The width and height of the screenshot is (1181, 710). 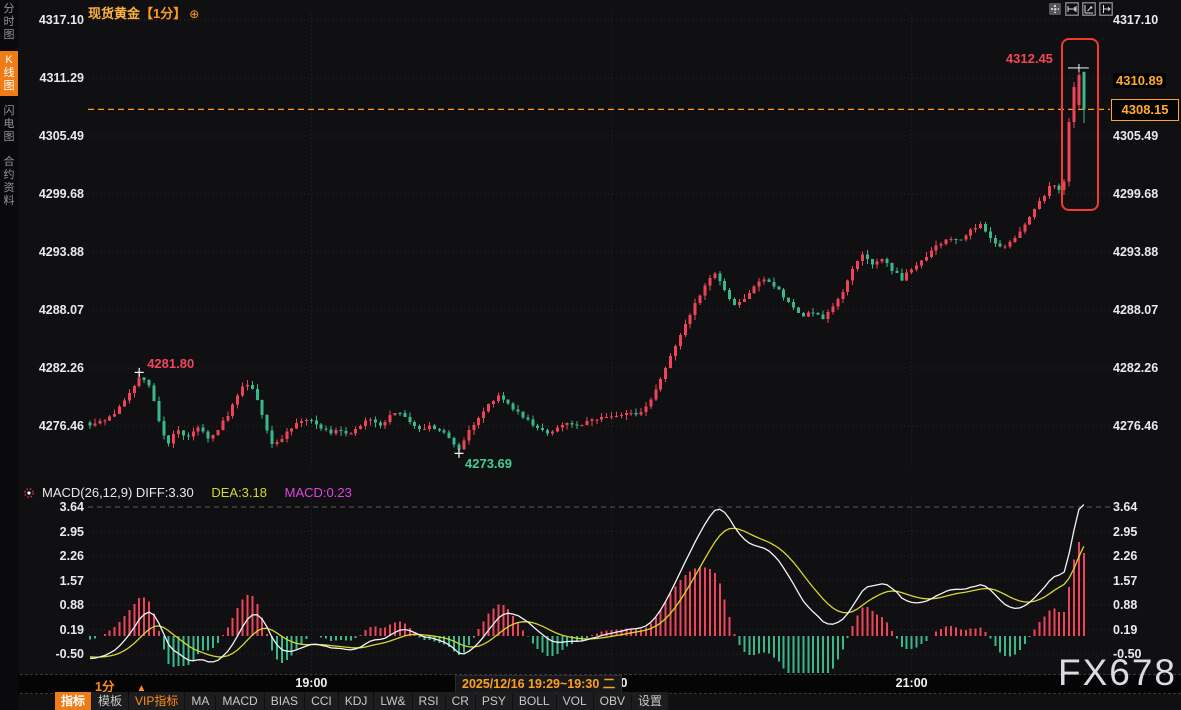 I want to click on symbol-title: 现货黄金, so click(x=114, y=13).